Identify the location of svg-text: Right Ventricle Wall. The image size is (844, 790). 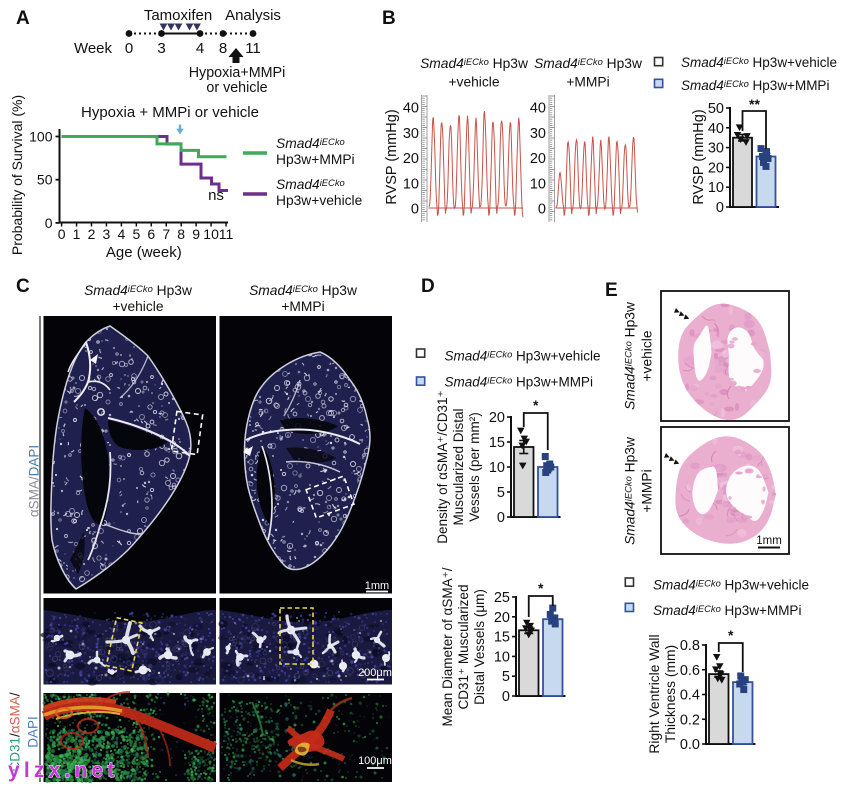
(654, 693).